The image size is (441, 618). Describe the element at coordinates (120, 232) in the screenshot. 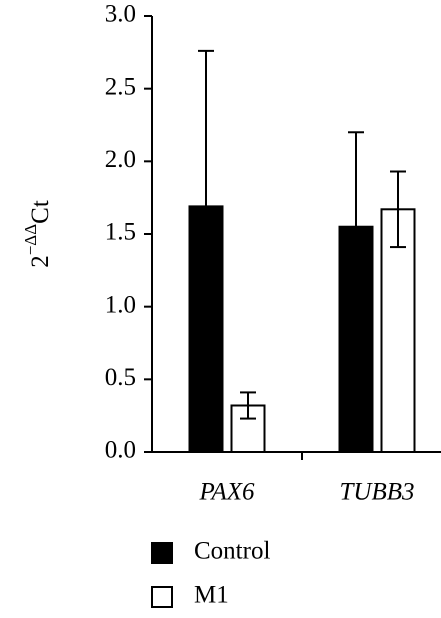

I see `y-tick-label: 1.5` at that location.